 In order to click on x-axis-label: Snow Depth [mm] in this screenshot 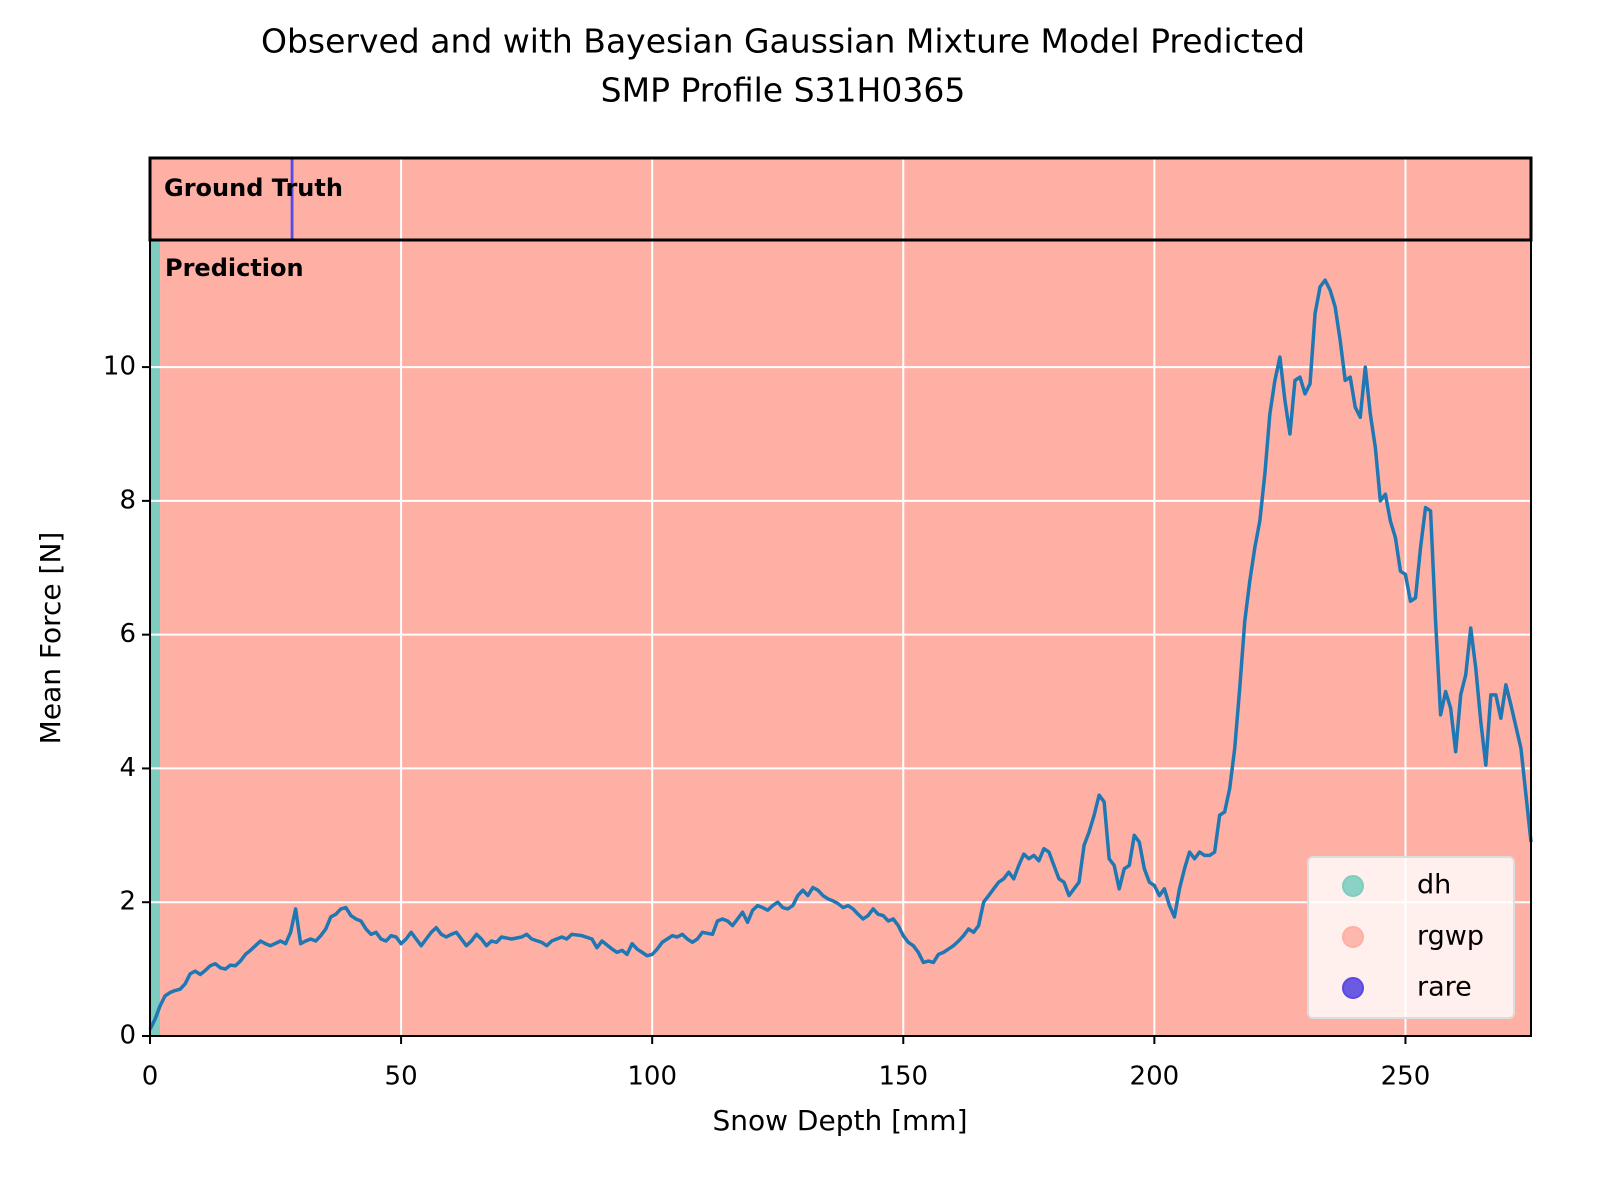, I will do `click(839, 1120)`.